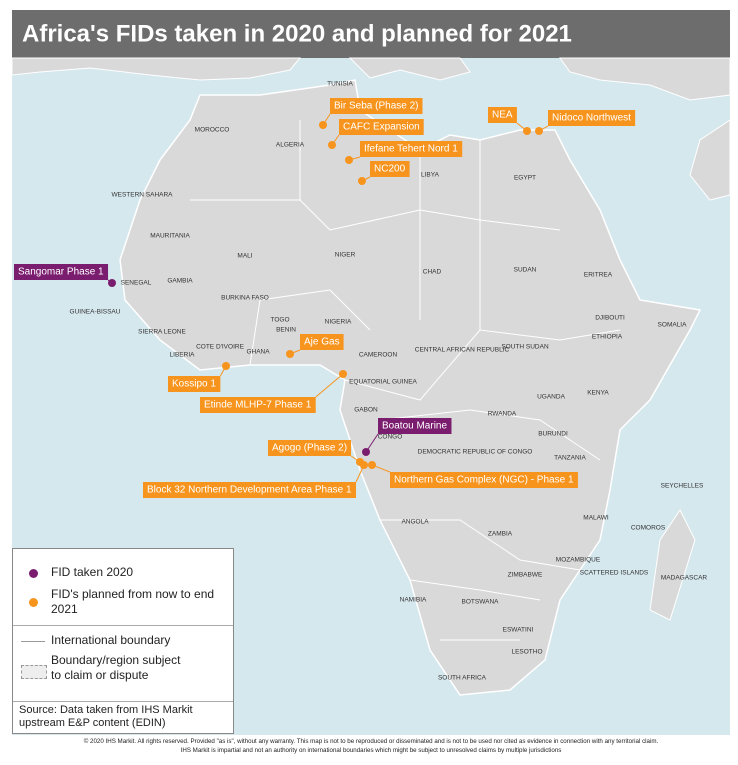 The image size is (738, 765). Describe the element at coordinates (614, 573) in the screenshot. I see `country-label: SCATTERED ISLANDS` at that location.